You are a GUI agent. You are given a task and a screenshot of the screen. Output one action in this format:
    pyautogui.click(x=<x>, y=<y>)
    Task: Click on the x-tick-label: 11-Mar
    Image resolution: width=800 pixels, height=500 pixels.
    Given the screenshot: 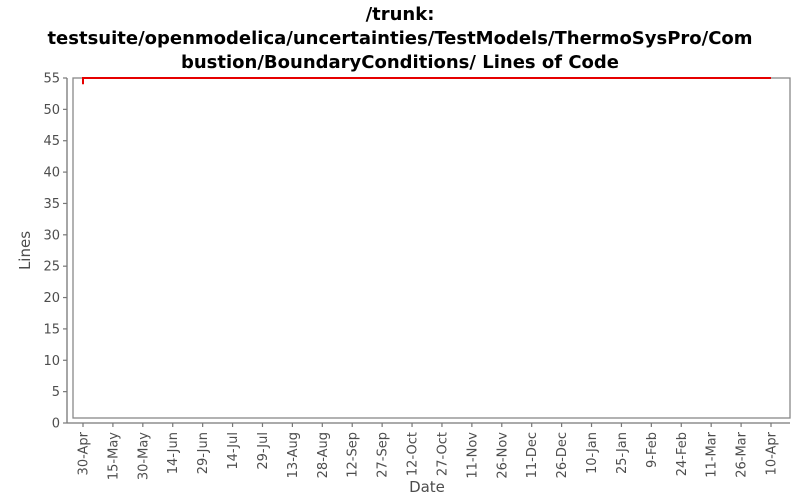 What is the action you would take?
    pyautogui.click(x=712, y=454)
    